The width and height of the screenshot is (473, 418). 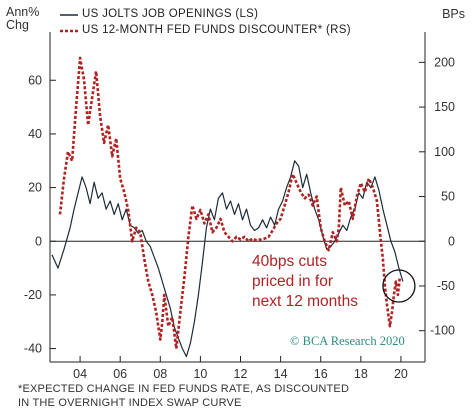 I want to click on footnote-line-2: IN THE OVERNIGHT INDEX SWAP CURVE, so click(x=130, y=403).